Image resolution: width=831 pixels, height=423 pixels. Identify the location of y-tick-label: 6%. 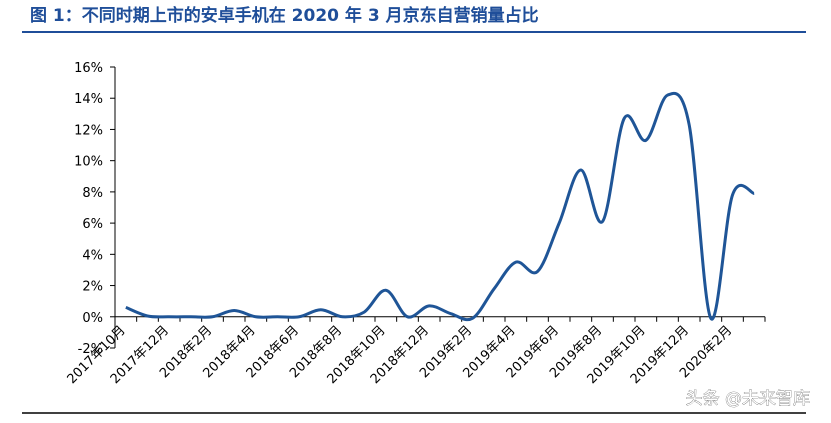
(92, 224).